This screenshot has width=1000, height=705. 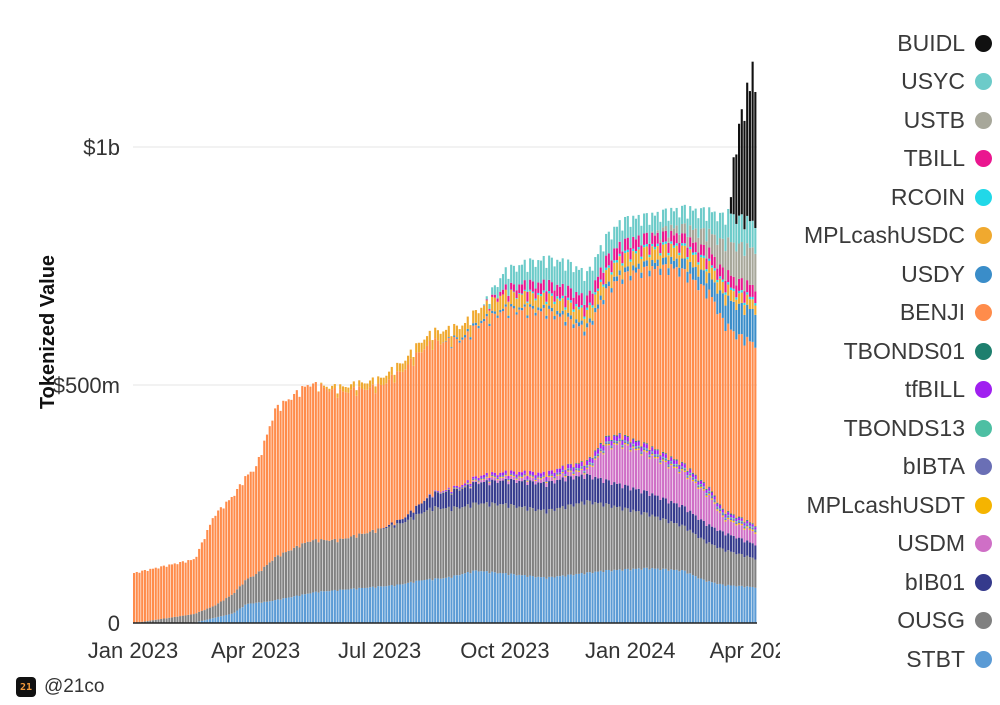 I want to click on legend-item-ousg: OUSG, so click(x=886, y=621).